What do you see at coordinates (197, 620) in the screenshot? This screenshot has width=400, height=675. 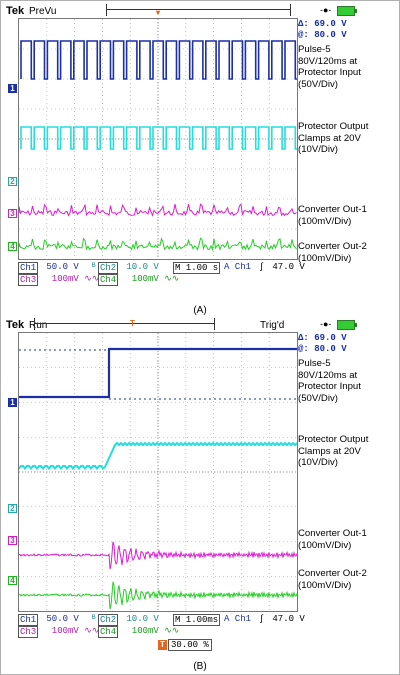 I see `timebase: M 1.00ms` at bounding box center [197, 620].